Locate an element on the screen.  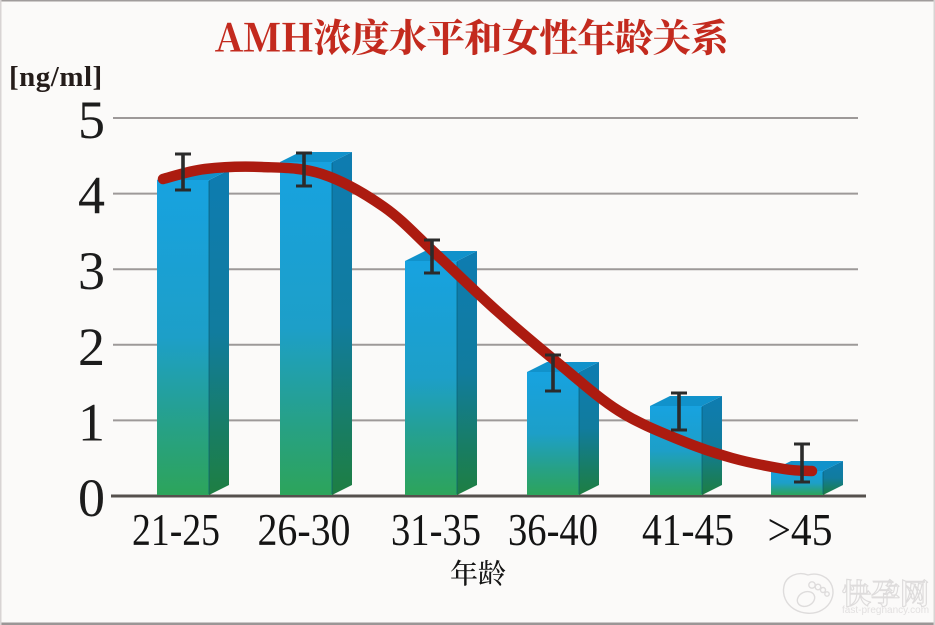
svg-text: 21-25 is located at coordinates (176, 530).